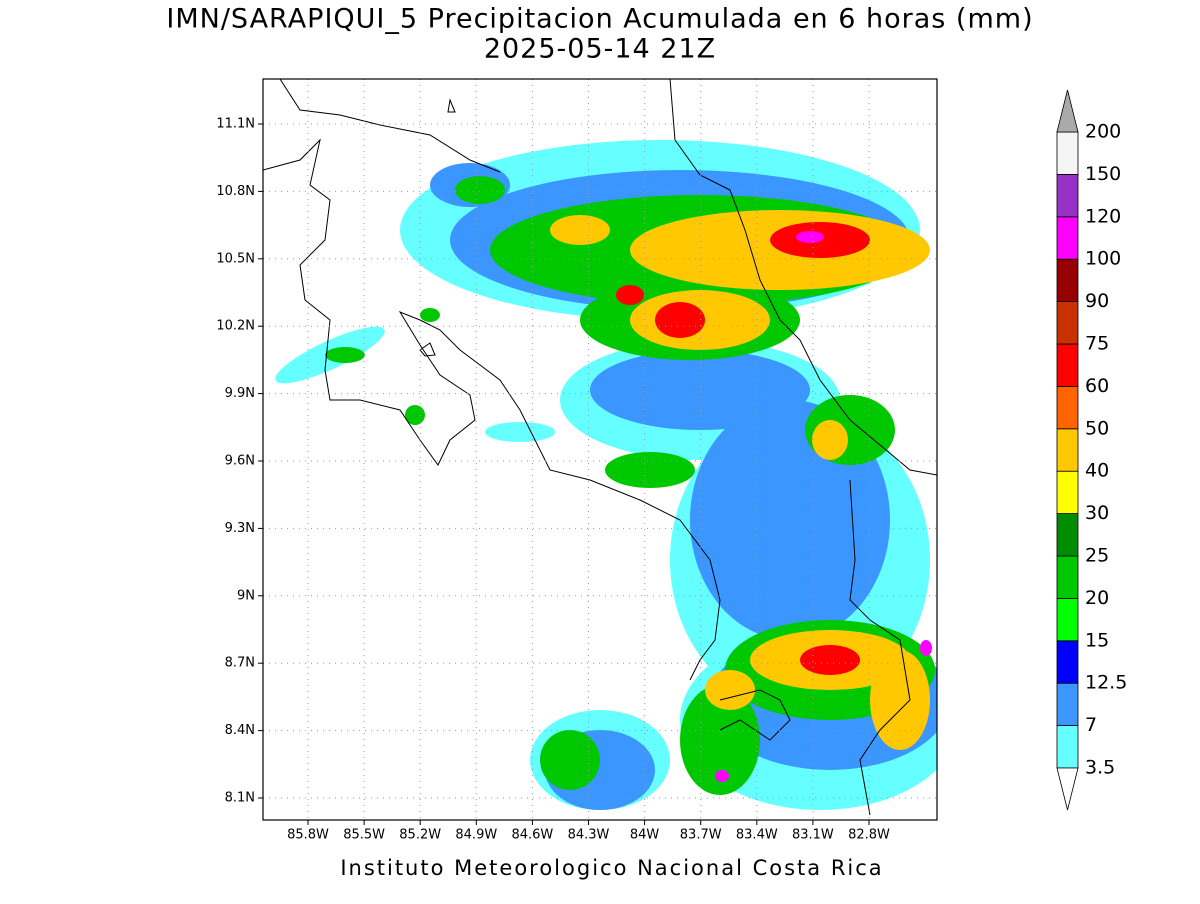 The width and height of the screenshot is (1200, 904). What do you see at coordinates (1103, 216) in the screenshot?
I see `colorbar-label: 120` at bounding box center [1103, 216].